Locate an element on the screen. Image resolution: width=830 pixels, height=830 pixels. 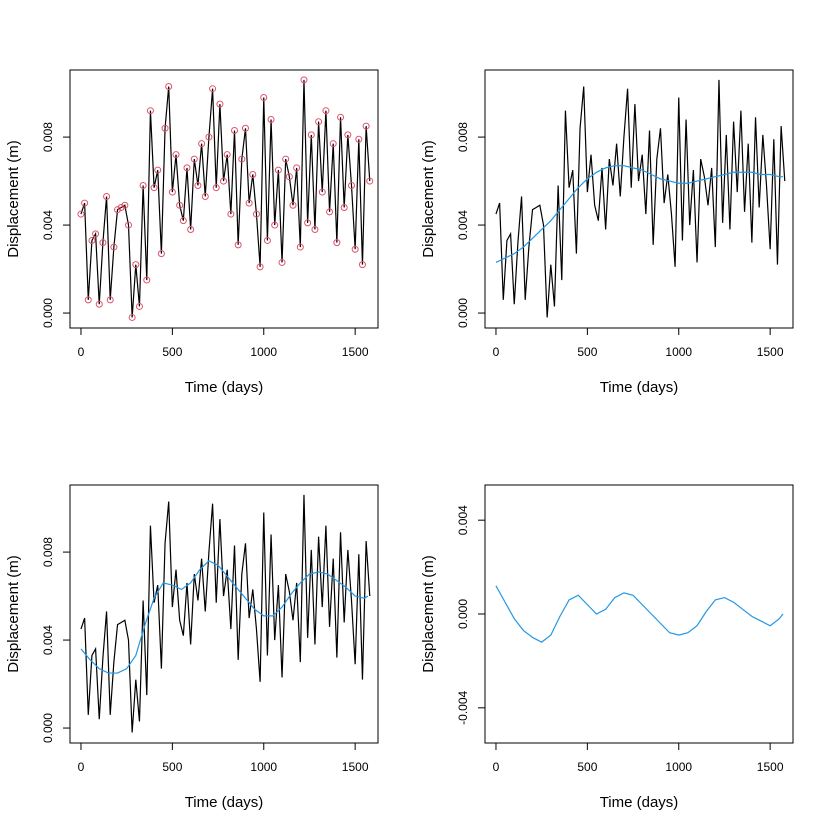
x-tick-label: 1000 is located at coordinates (263, 352).